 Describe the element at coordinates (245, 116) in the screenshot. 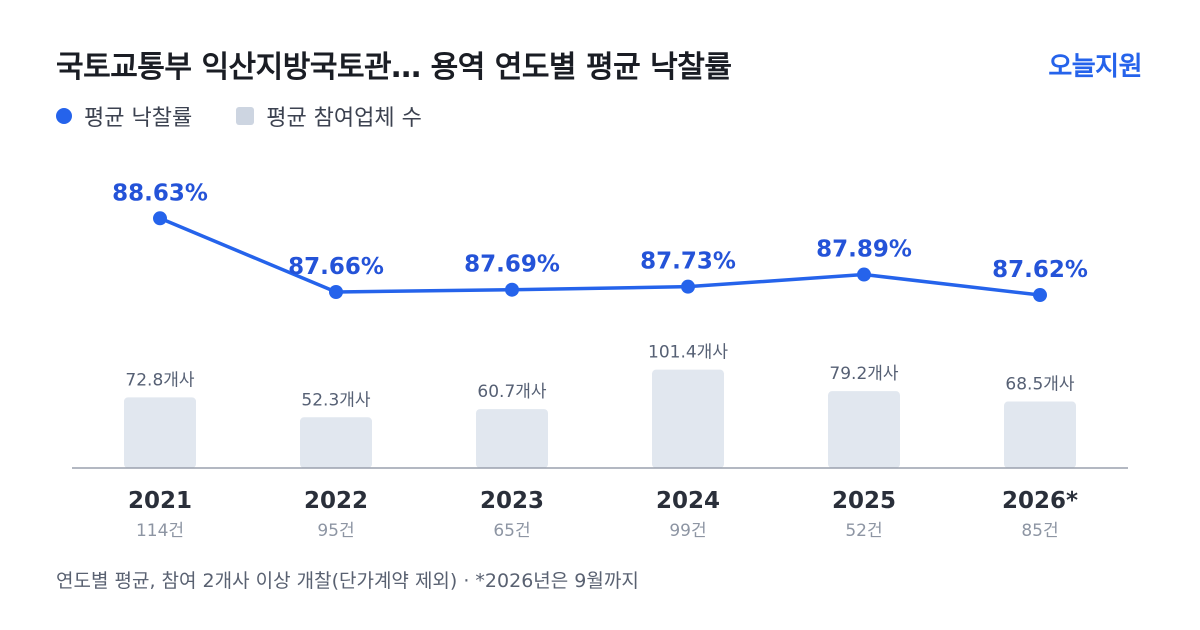

I see `legend-square-icon` at that location.